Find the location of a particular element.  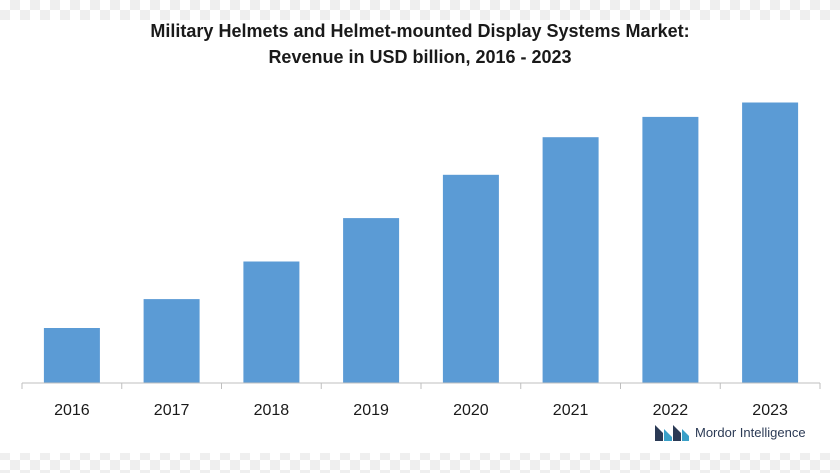

bar-2021 is located at coordinates (570, 260).